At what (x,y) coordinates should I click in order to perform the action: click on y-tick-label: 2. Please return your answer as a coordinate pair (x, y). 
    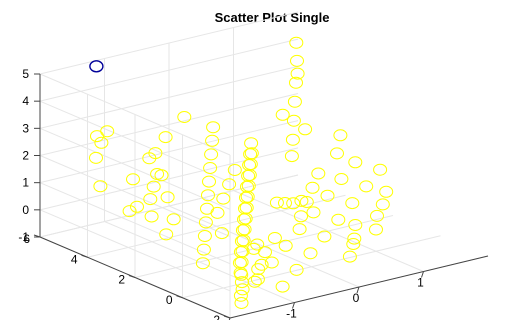
    Looking at the image, I should click on (121, 280).